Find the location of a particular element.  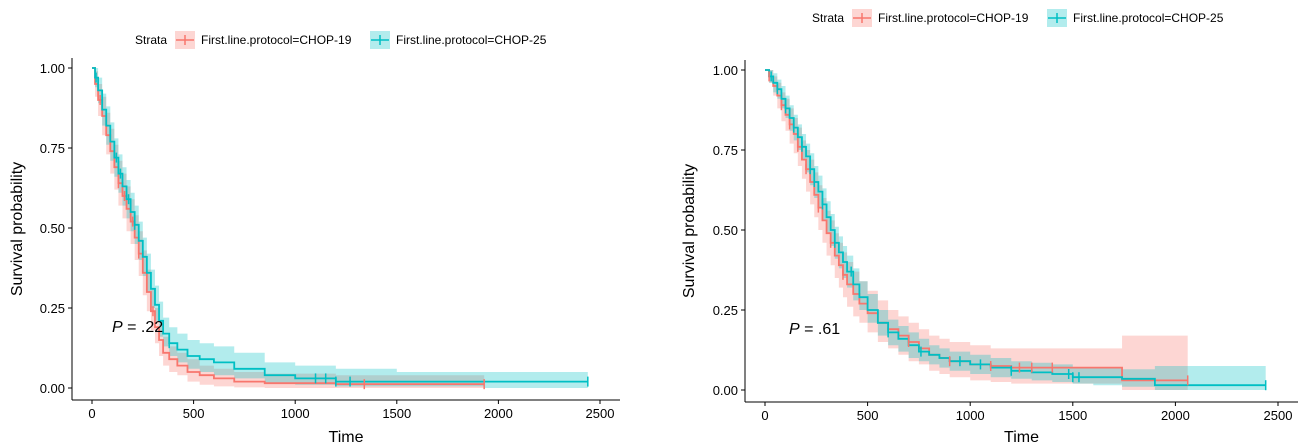

p-value-annotation: P = .61 is located at coordinates (814, 329).